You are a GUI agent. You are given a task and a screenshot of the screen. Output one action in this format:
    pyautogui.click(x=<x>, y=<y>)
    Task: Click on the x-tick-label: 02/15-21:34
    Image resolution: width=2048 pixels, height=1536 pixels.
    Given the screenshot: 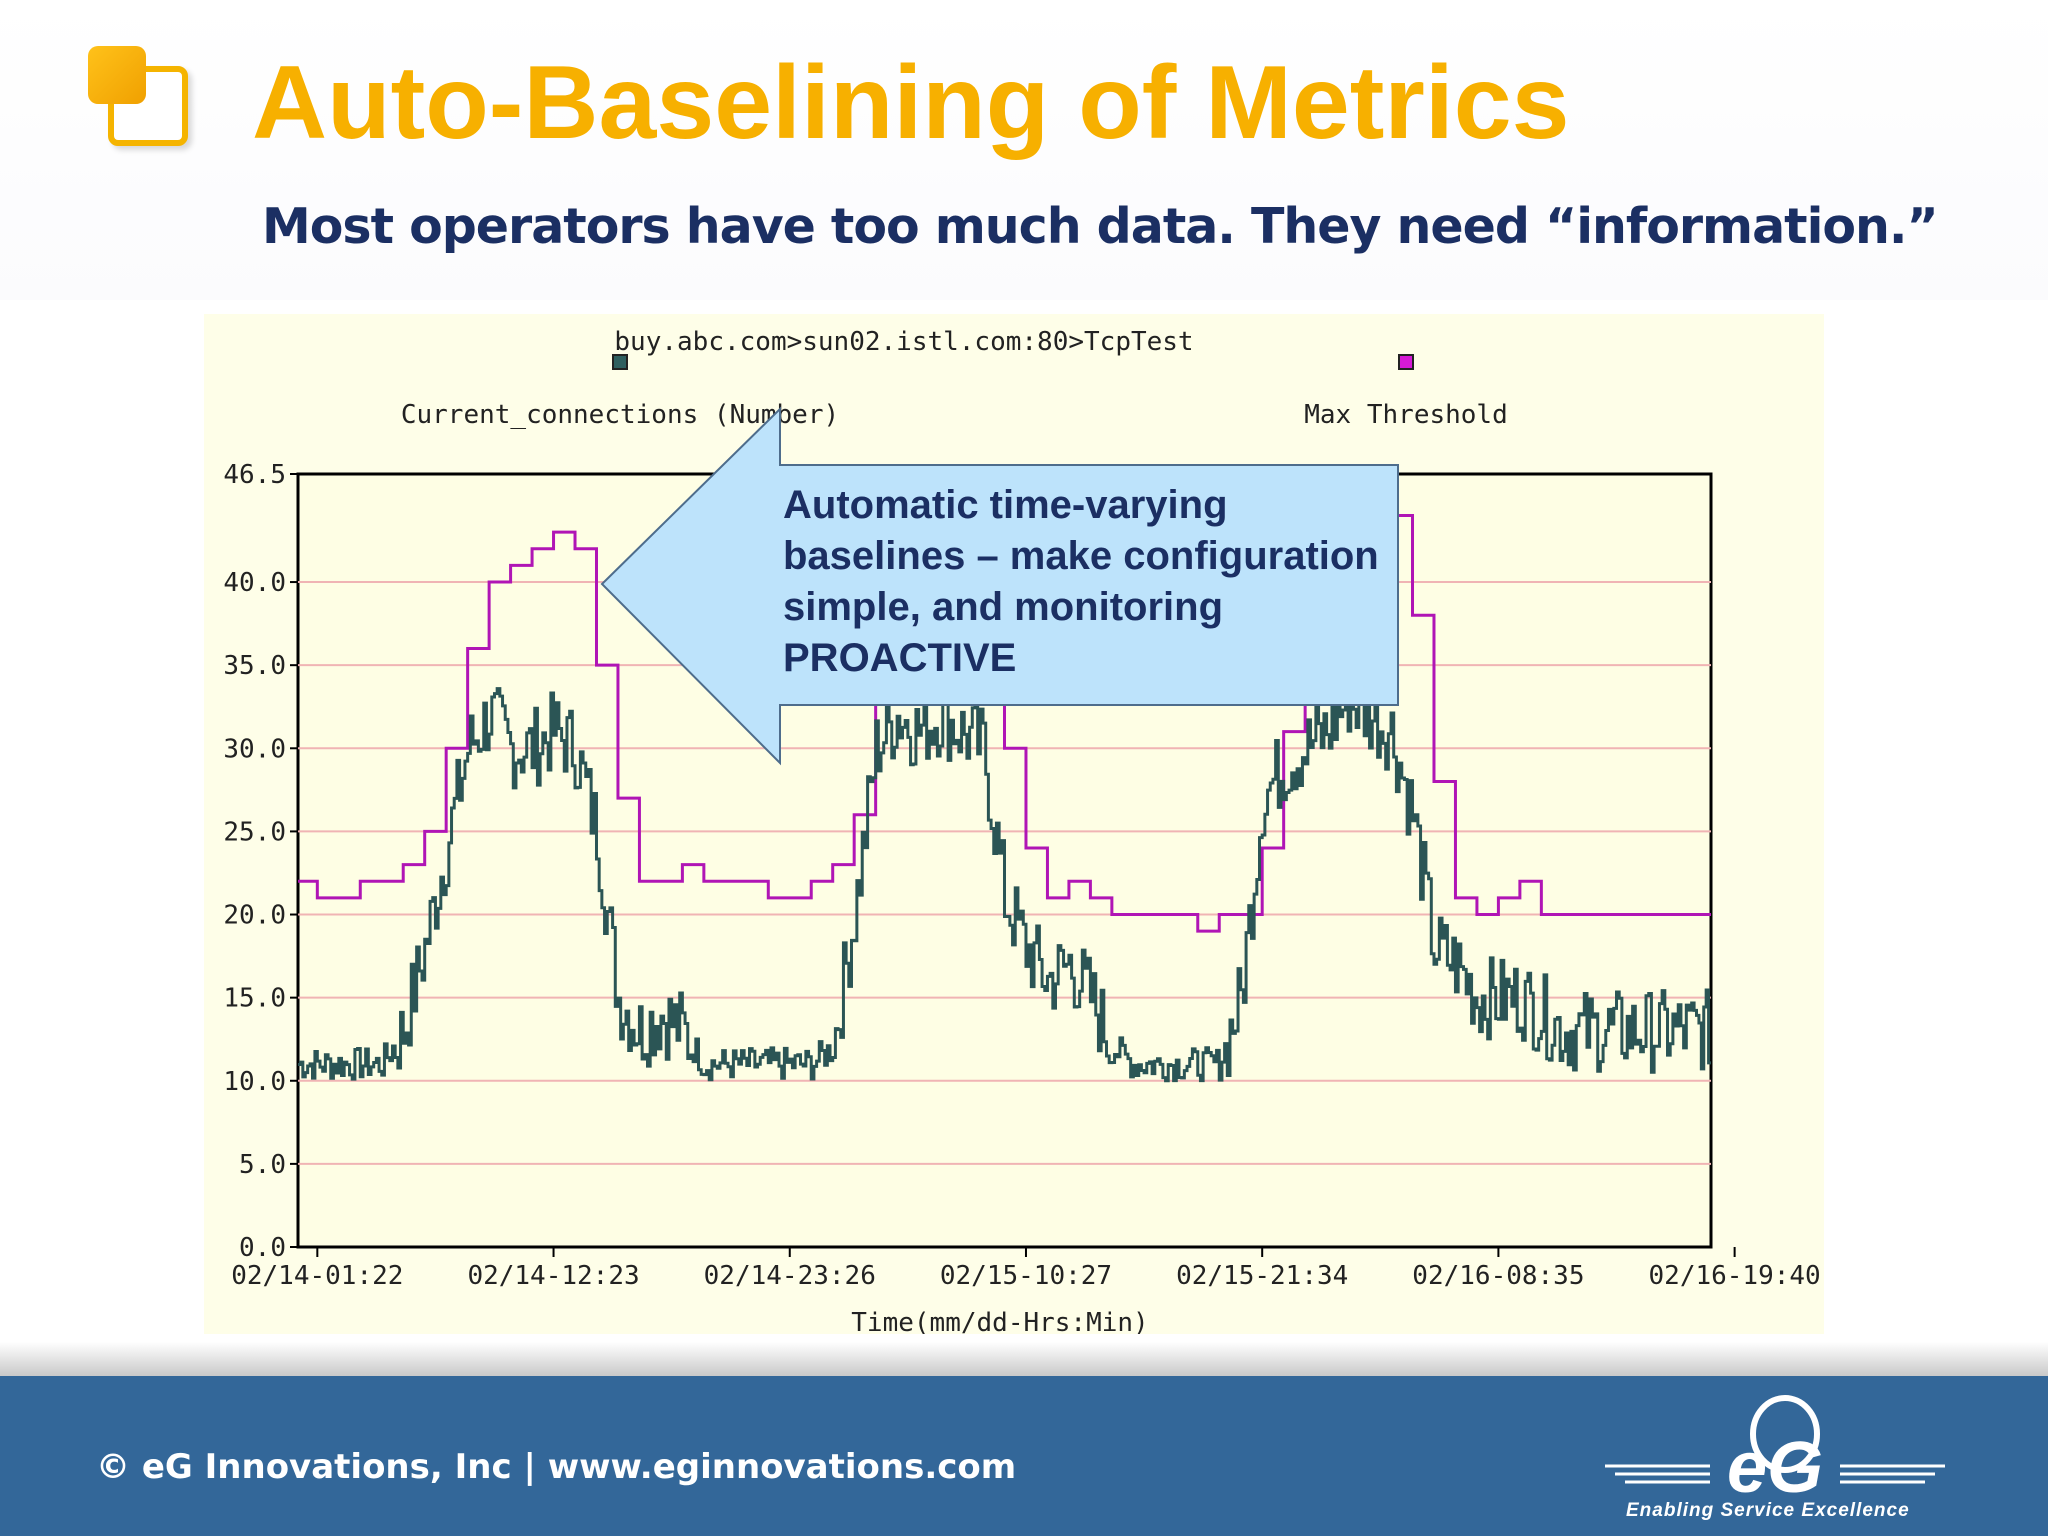 What is the action you would take?
    pyautogui.click(x=1262, y=1276)
    